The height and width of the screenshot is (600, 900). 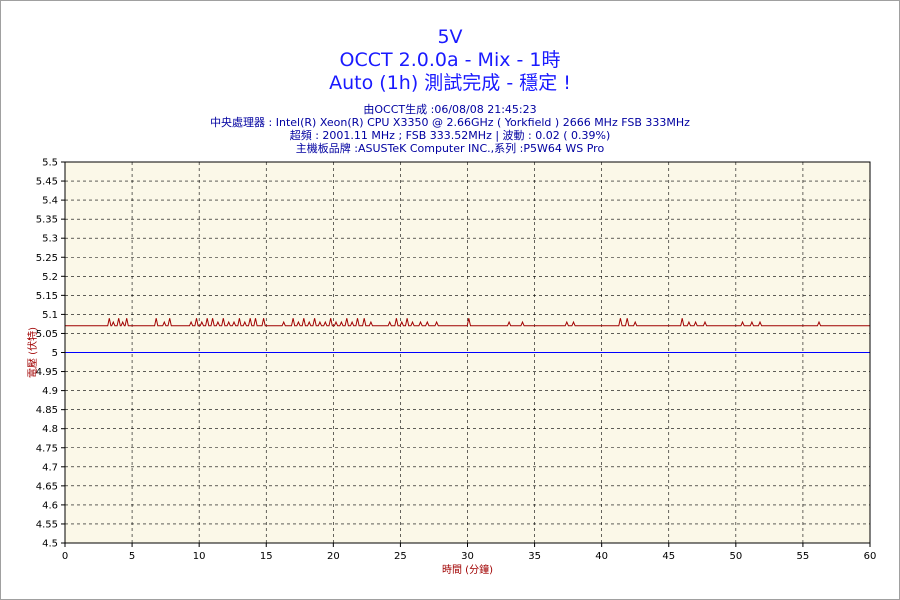 I want to click on y-tick-label: 5.1, so click(x=50, y=315).